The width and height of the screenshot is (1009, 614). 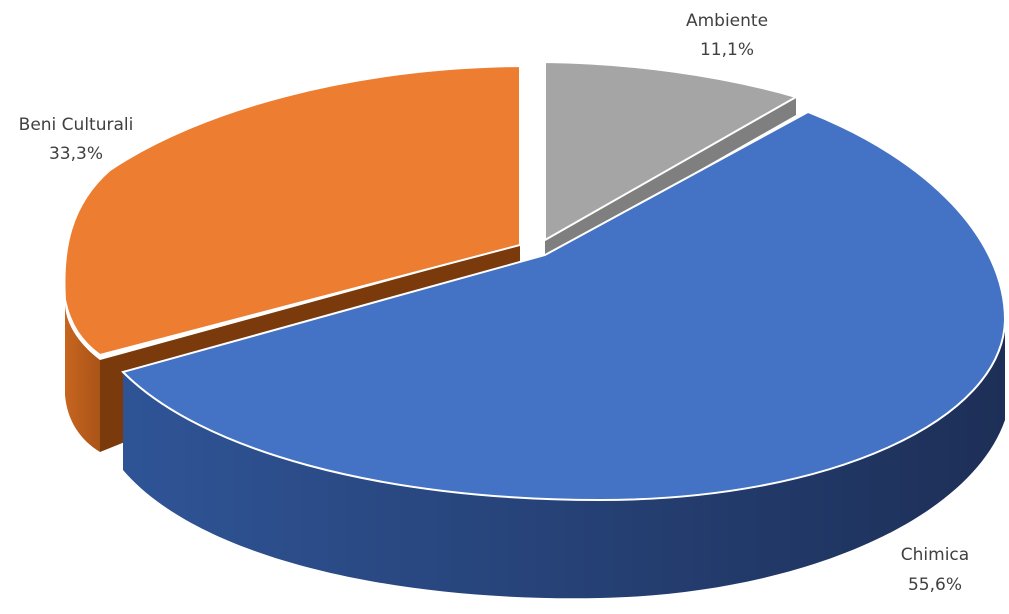 I want to click on label-chimica-name: Chimica, so click(x=935, y=555).